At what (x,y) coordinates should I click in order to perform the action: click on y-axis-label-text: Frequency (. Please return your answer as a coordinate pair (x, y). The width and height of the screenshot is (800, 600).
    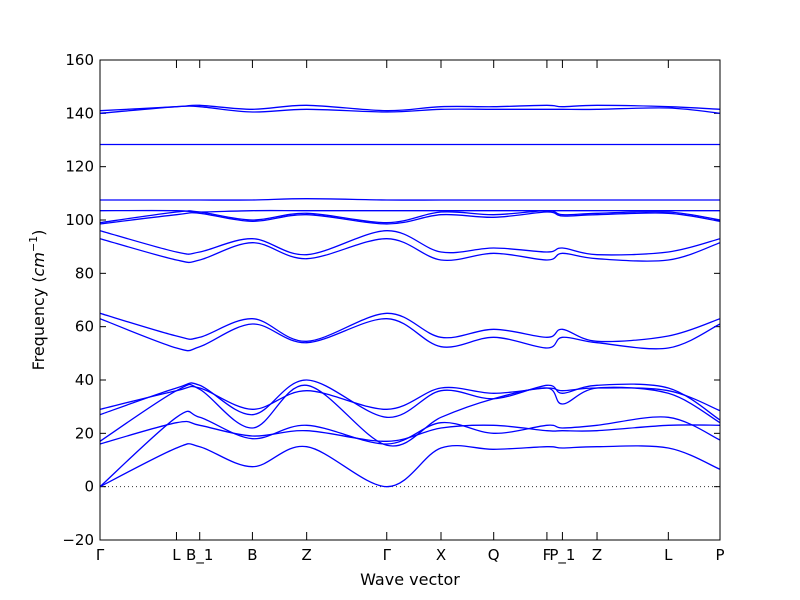
    Looking at the image, I should click on (38, 323).